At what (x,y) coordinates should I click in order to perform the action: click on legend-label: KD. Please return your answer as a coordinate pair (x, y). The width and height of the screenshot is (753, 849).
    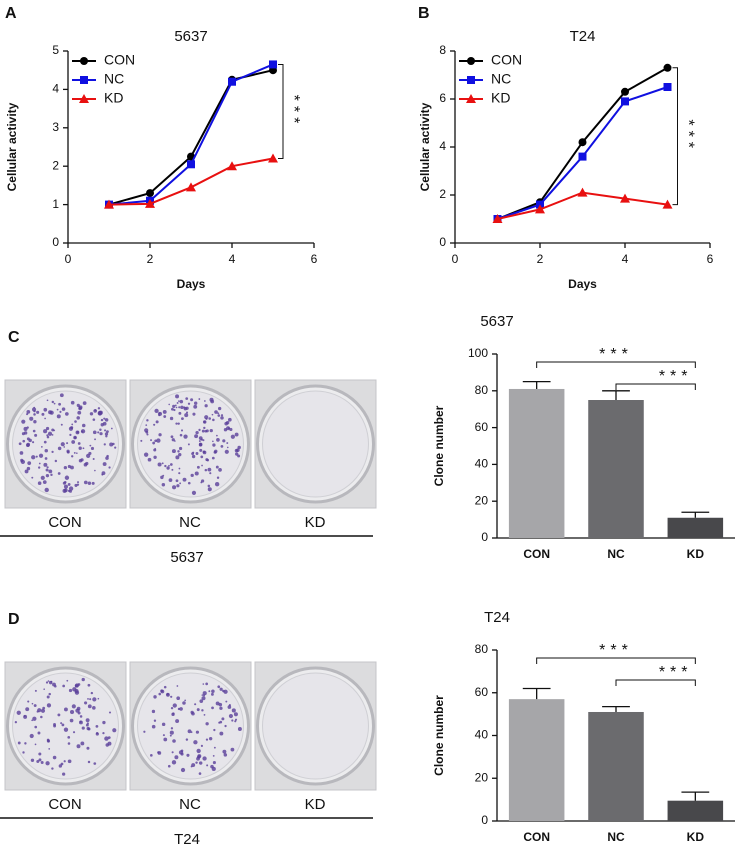
    Looking at the image, I should click on (500, 98).